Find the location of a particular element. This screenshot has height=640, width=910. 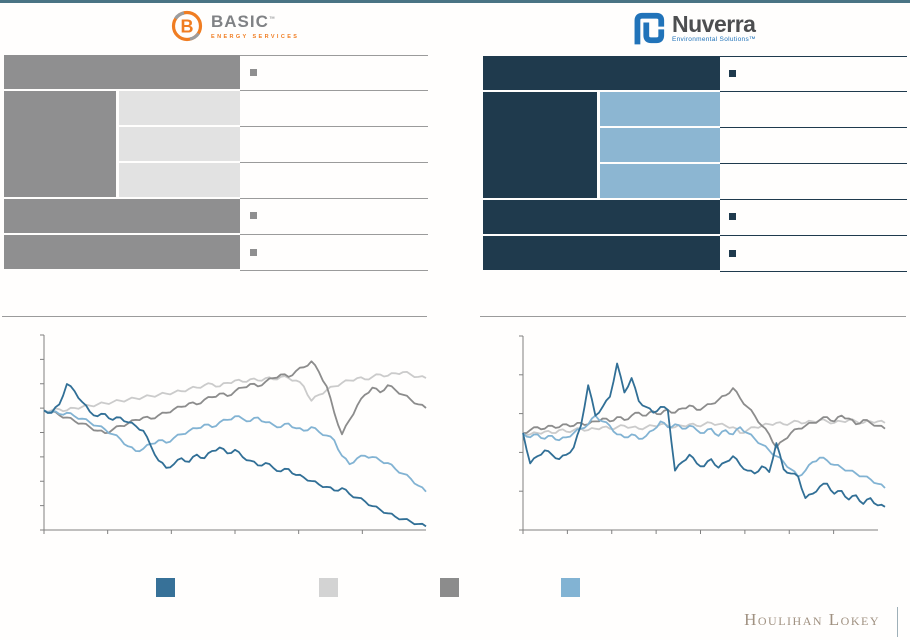

basic-logo-icon: B is located at coordinates (187, 26).